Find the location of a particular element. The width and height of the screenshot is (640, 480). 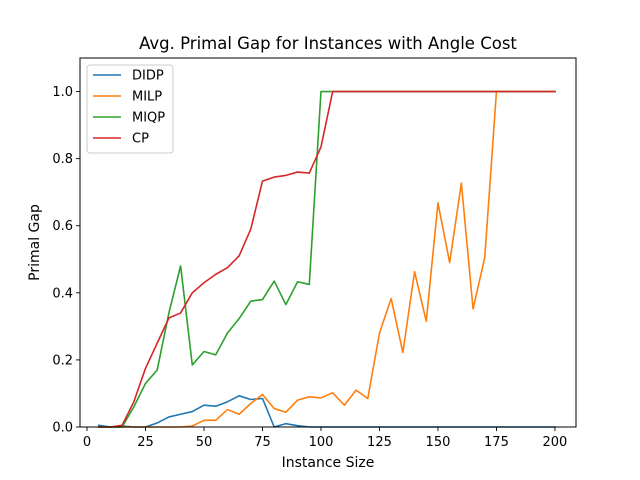

legend-label-milp: MILP is located at coordinates (147, 97).